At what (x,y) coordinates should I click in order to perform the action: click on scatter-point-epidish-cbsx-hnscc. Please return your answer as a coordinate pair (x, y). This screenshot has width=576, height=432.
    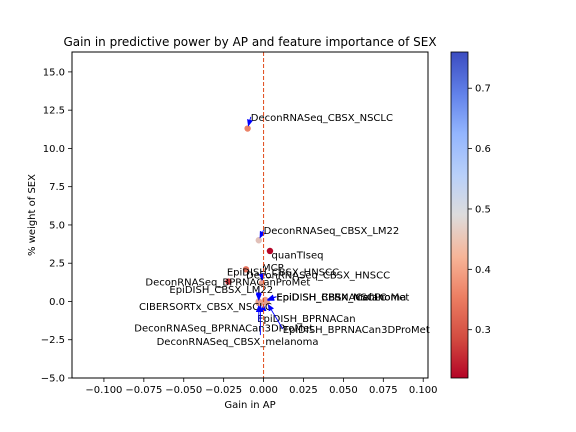
    Looking at the image, I should click on (228, 281).